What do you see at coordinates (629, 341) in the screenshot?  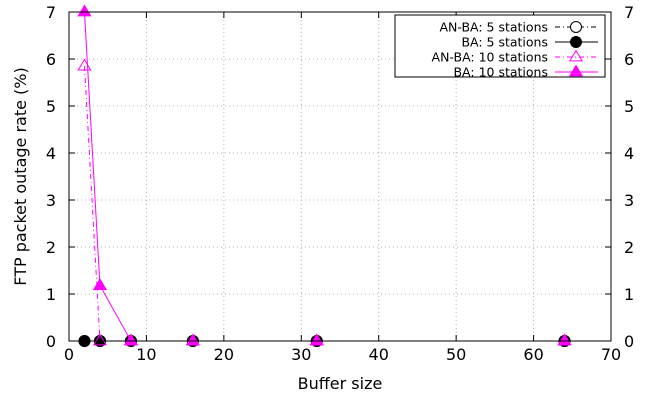 I see `y2-tick-label: 0` at bounding box center [629, 341].